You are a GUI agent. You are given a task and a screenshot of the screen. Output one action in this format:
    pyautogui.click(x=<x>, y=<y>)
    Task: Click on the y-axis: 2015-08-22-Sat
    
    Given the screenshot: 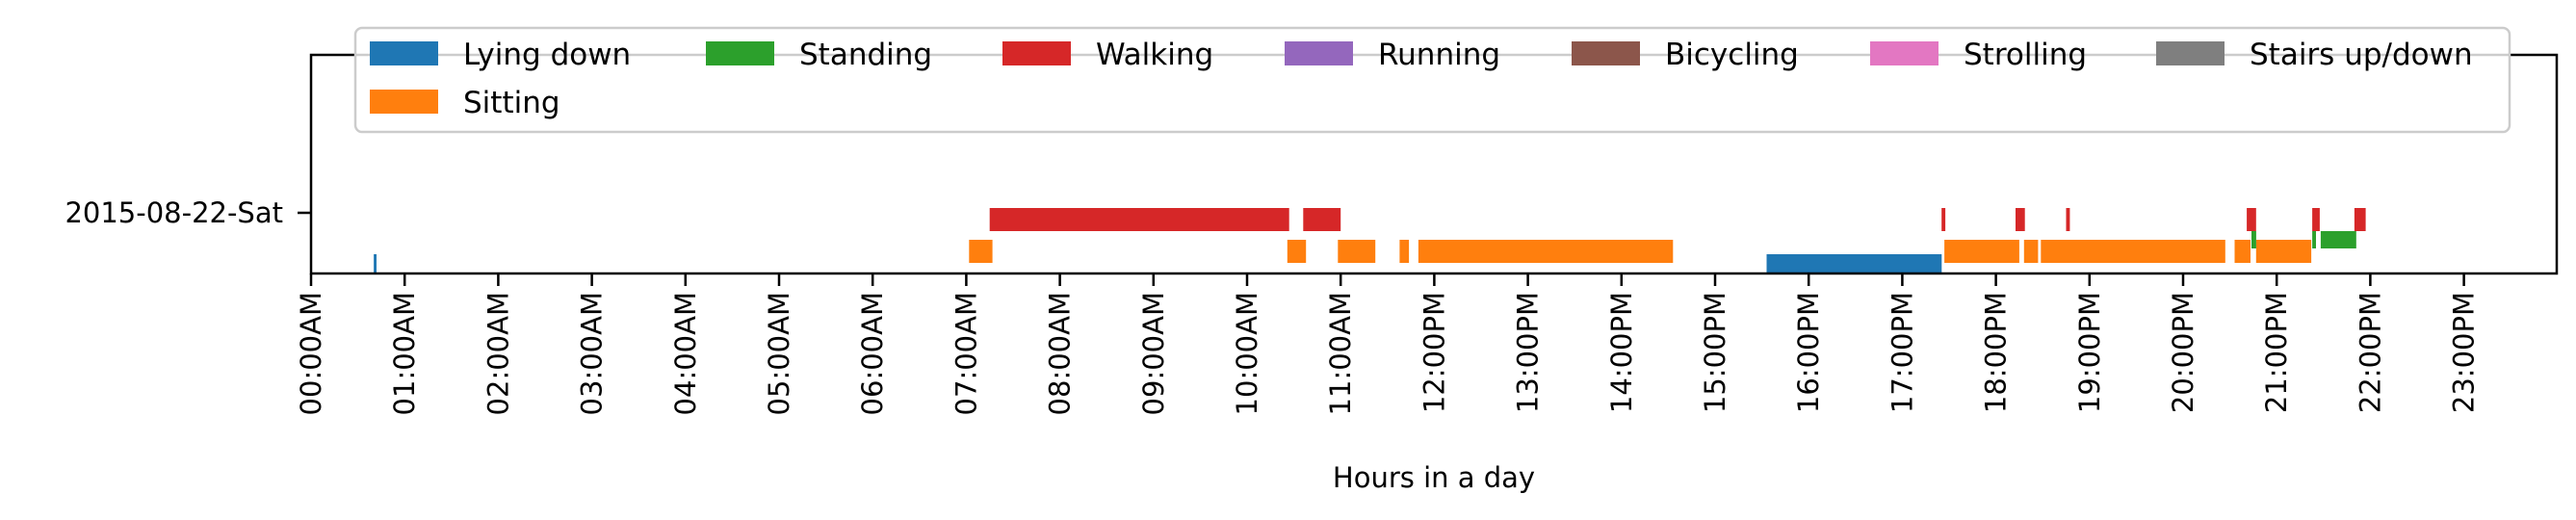 What is the action you would take?
    pyautogui.click(x=188, y=212)
    